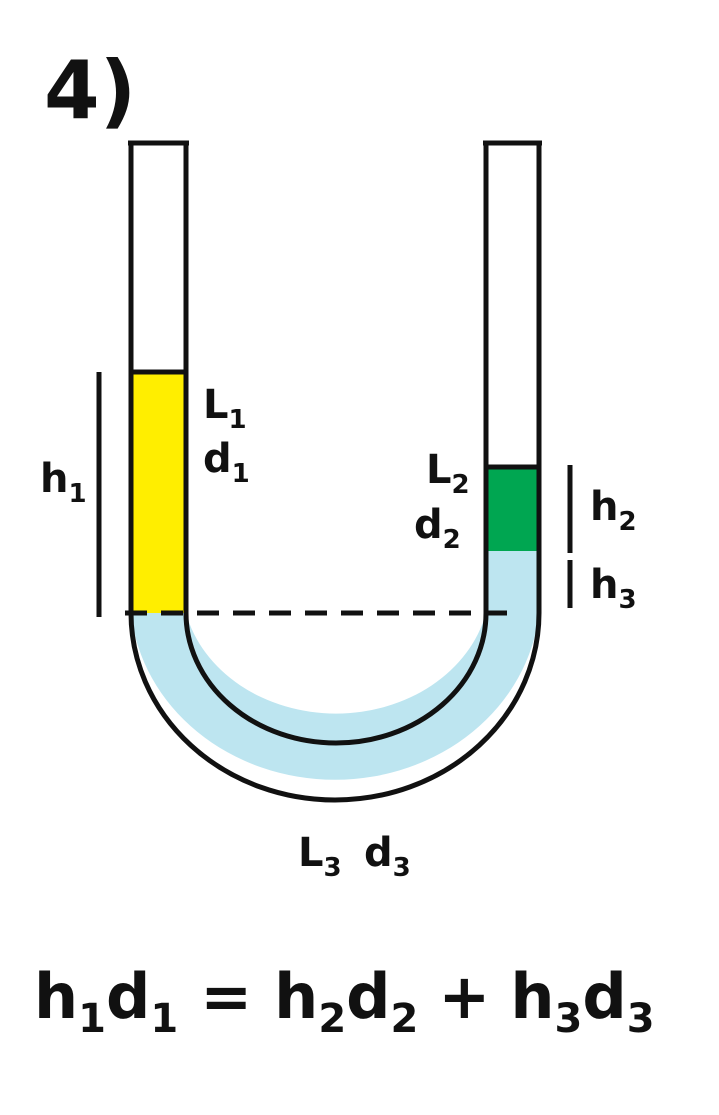  What do you see at coordinates (225, 408) in the screenshot?
I see `label-L1: L1` at bounding box center [225, 408].